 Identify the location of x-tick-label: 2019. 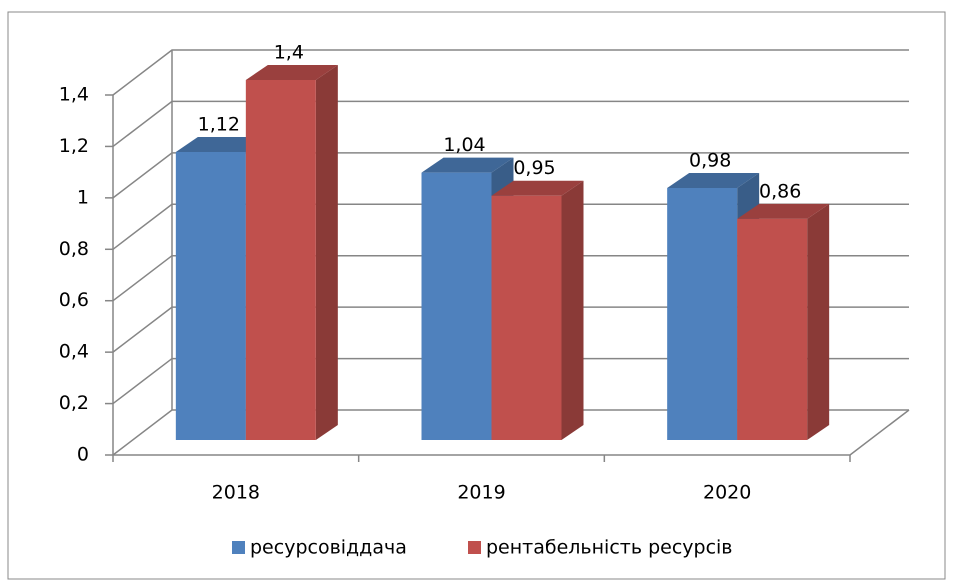
(481, 493).